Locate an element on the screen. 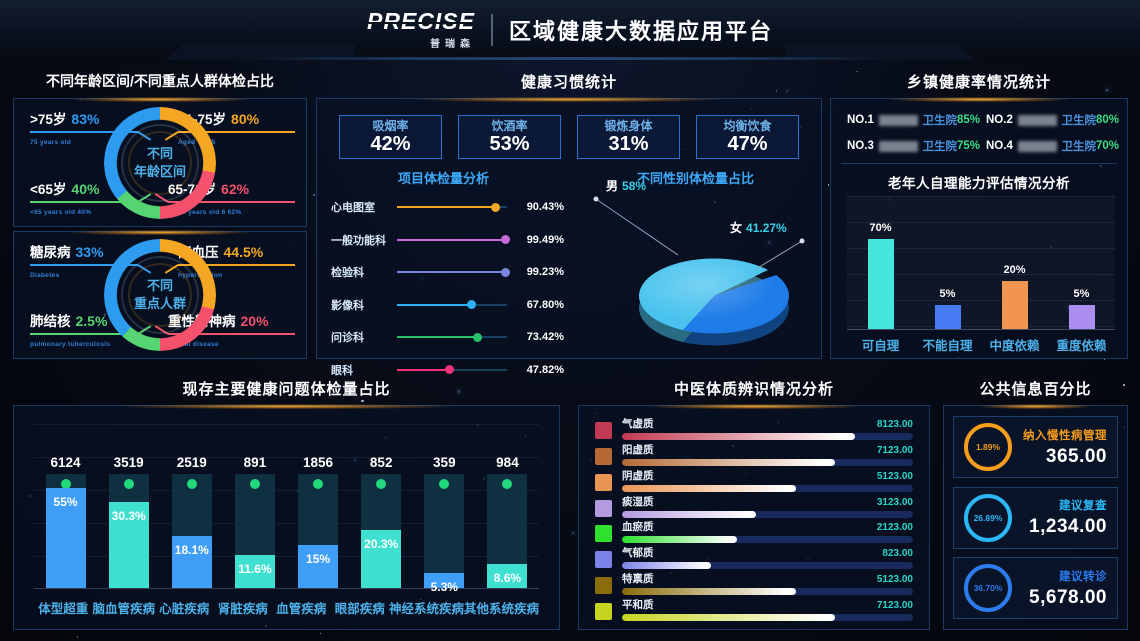 The image size is (1140, 641). checkup-row: 心电图室 90.43% is located at coordinates (447, 207).